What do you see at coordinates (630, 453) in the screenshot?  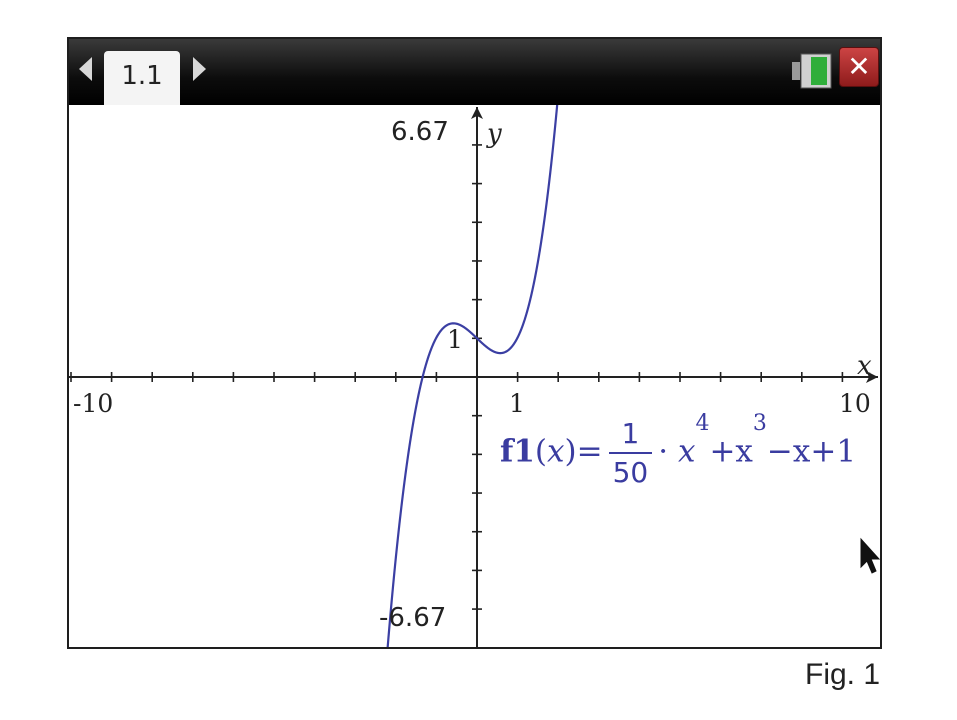 I see `coefficient-fraction: 1 50` at bounding box center [630, 453].